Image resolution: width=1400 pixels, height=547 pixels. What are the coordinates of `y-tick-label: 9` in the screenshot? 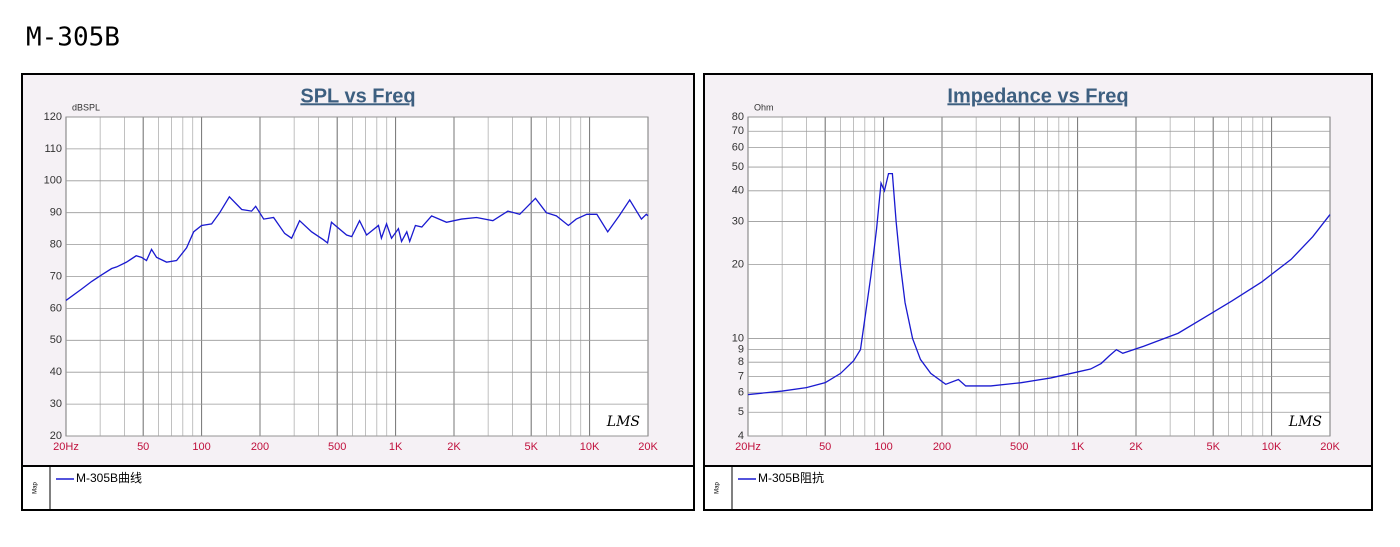 It's located at (741, 350).